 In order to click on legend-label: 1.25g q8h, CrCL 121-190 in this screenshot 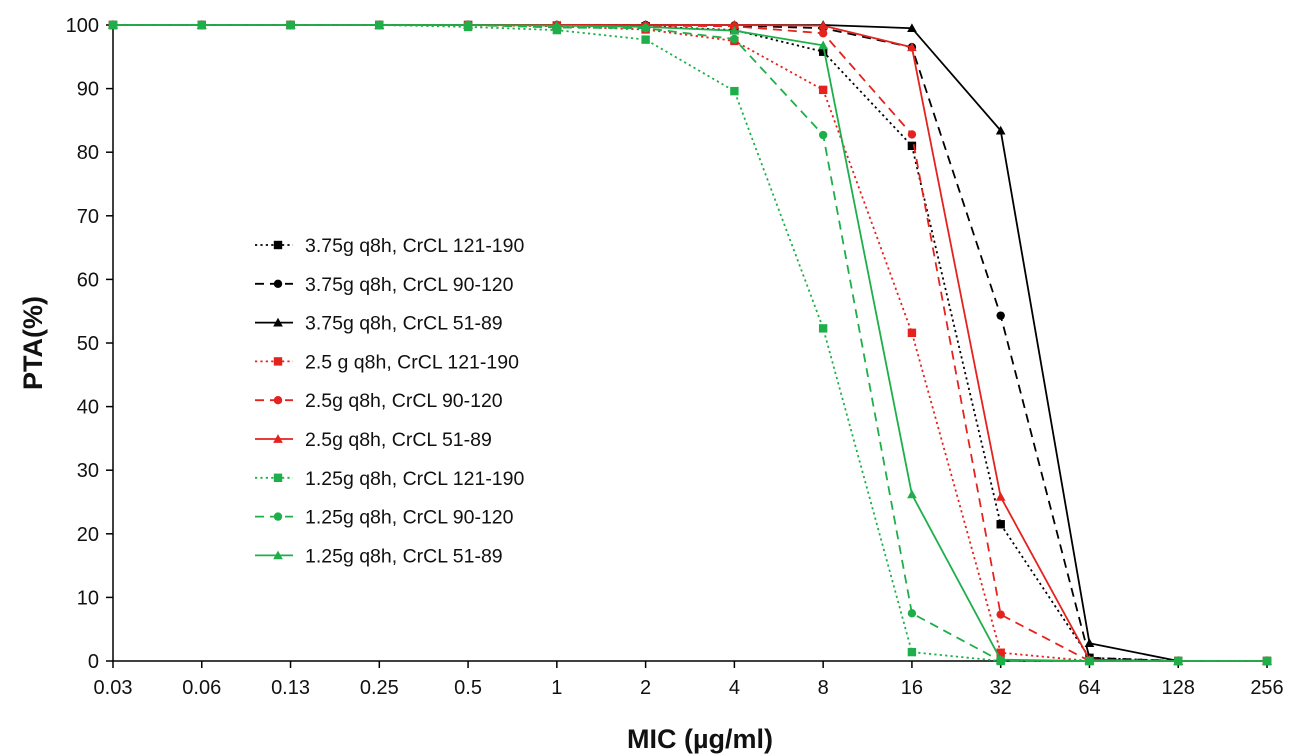, I will do `click(415, 479)`.